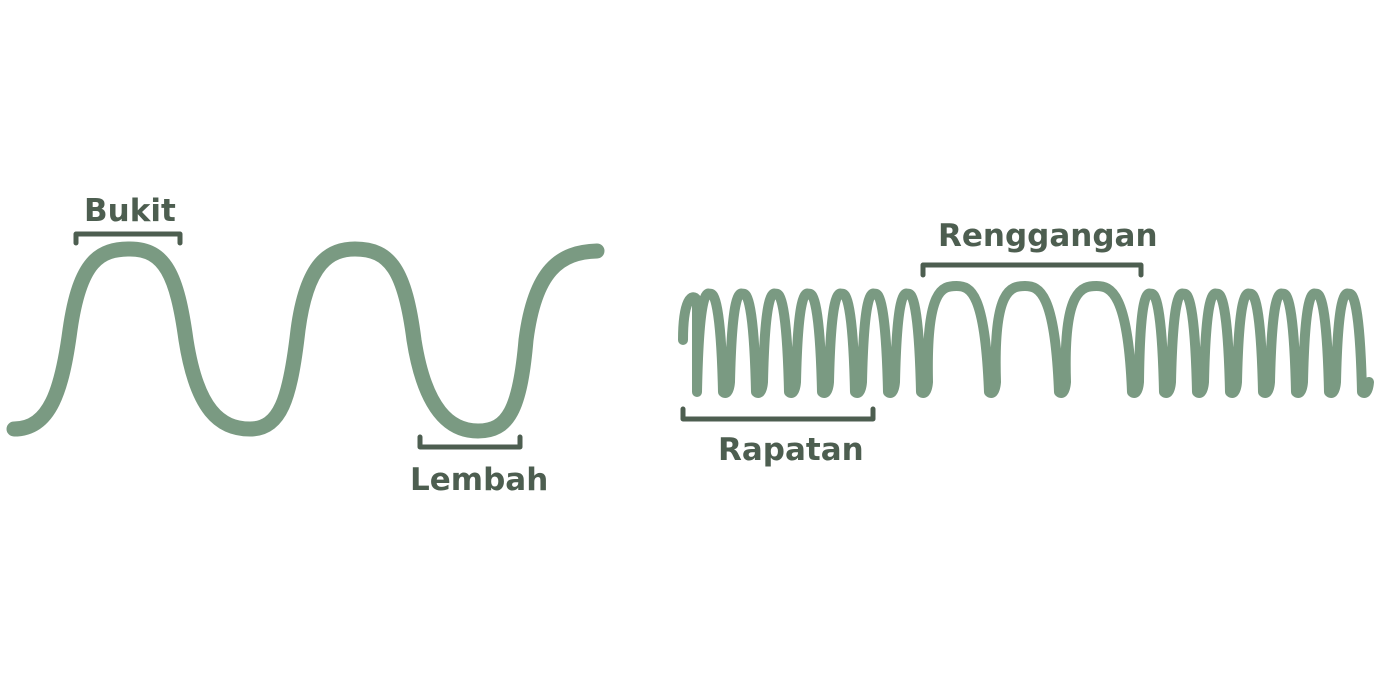 Image resolution: width=1380 pixels, height=687 pixels. I want to click on crest-bracket, so click(128, 238).